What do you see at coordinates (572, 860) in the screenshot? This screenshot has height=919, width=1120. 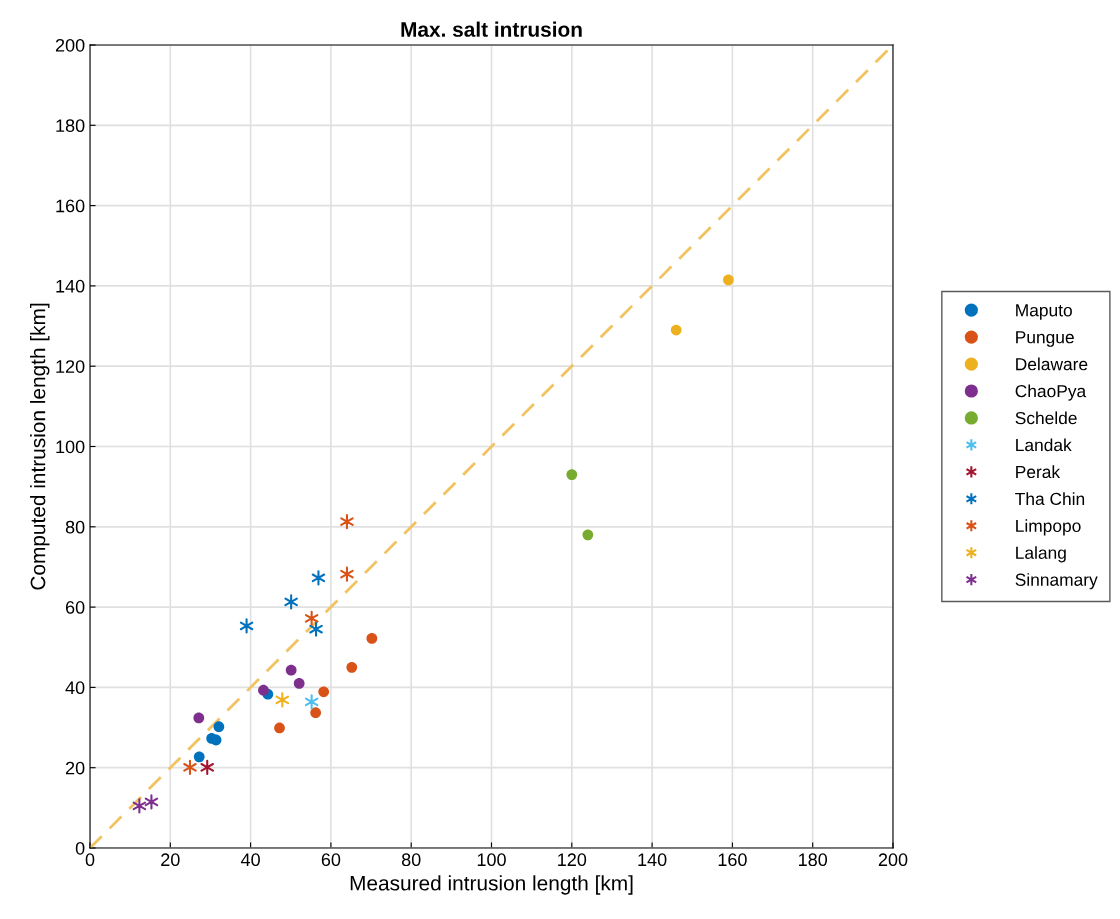 I see `x-tick-label: 120` at bounding box center [572, 860].